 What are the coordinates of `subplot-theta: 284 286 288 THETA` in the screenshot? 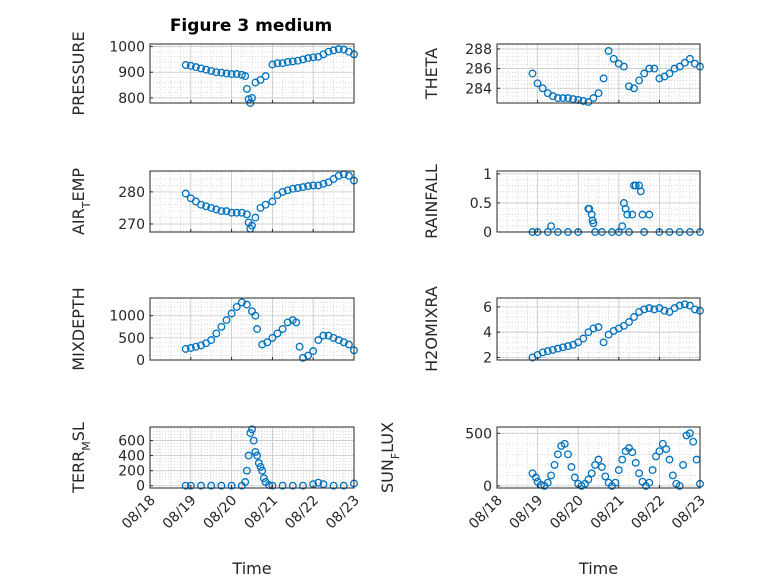 It's located at (563, 74).